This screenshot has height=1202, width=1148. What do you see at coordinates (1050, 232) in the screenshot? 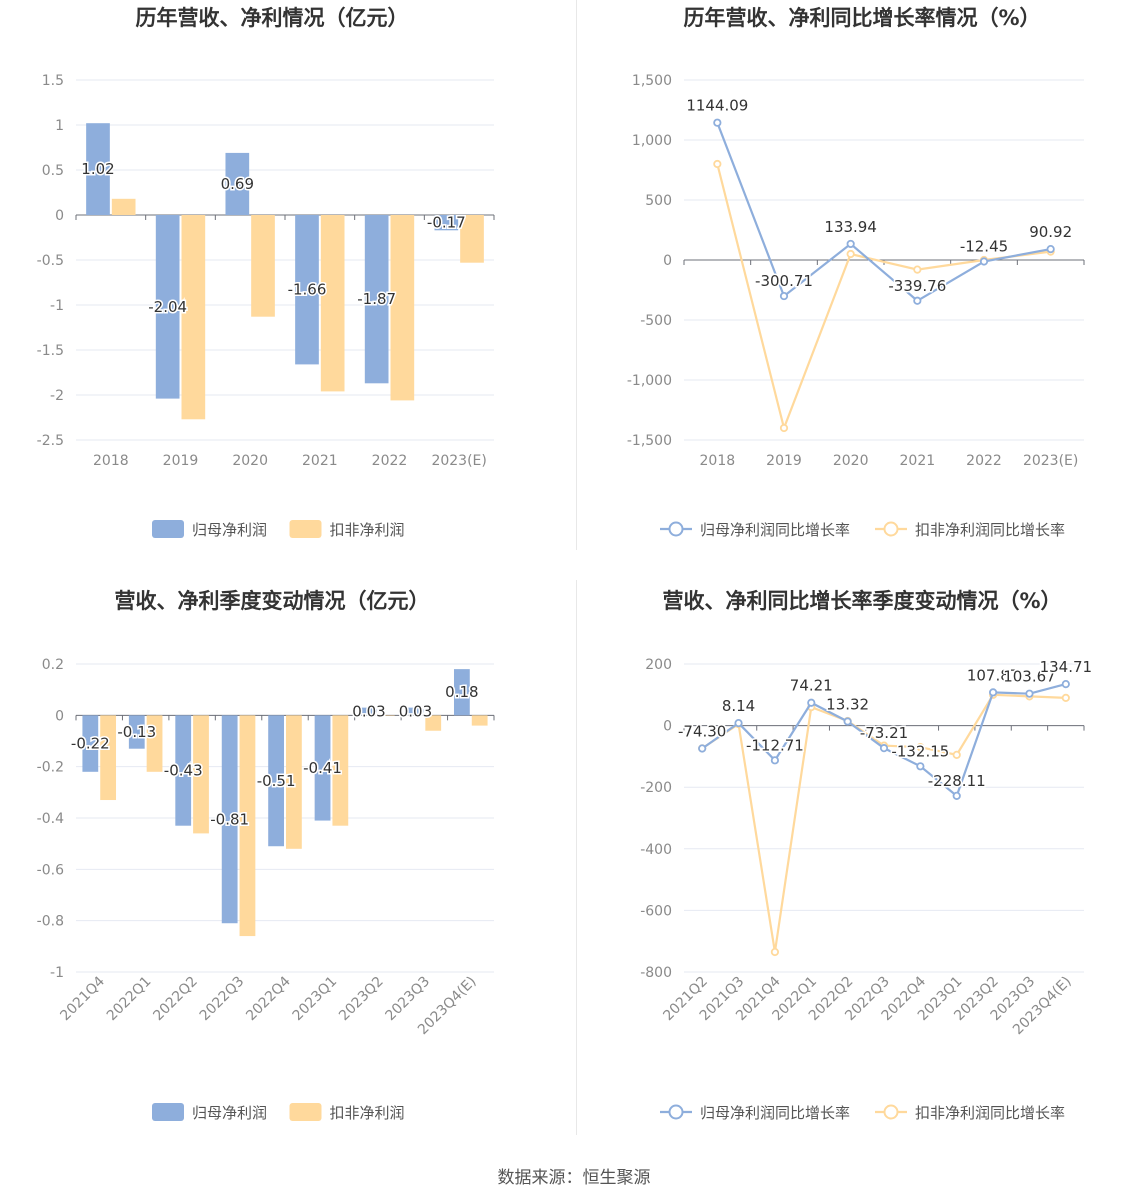
I see `data-label: 90.92` at bounding box center [1050, 232].